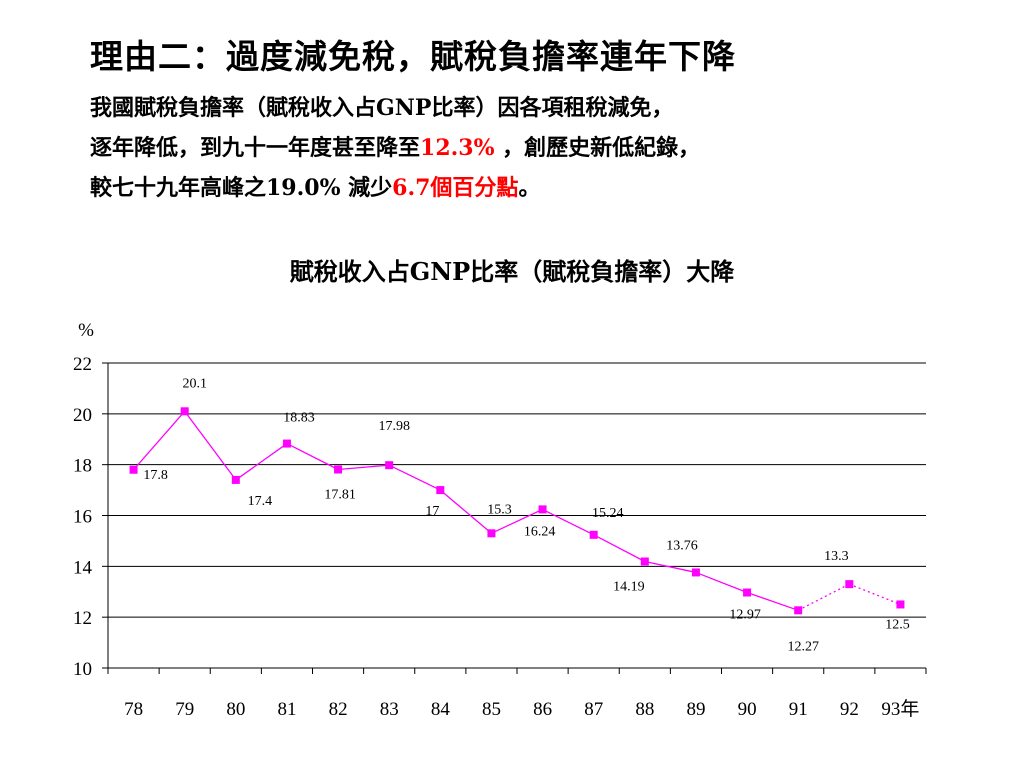  Describe the element at coordinates (836, 556) in the screenshot. I see `data-label-92: 13.3` at that location.